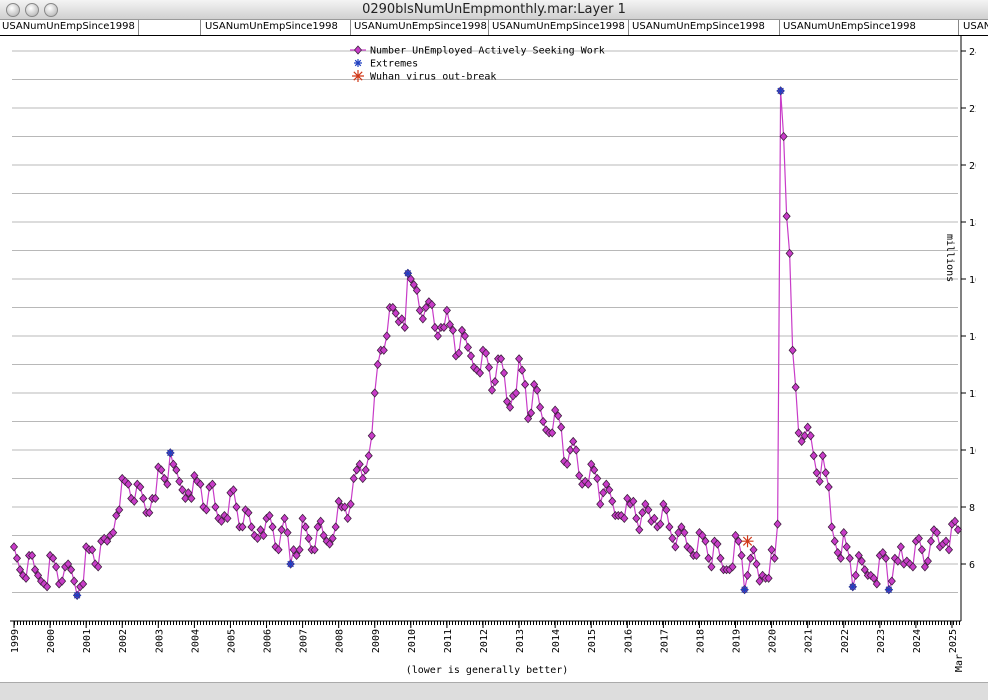  Describe the element at coordinates (340, 641) in the screenshot. I see `x-tick-label: 2008` at that location.